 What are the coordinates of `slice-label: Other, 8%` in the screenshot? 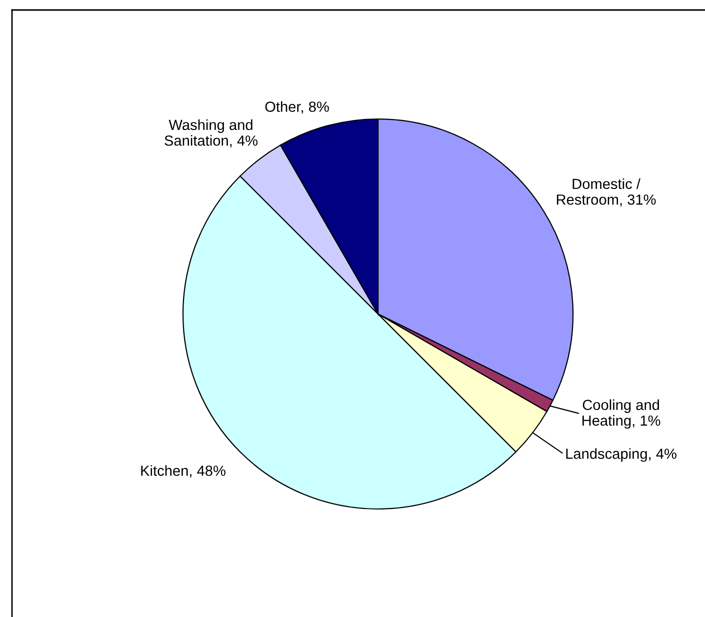 It's located at (297, 107).